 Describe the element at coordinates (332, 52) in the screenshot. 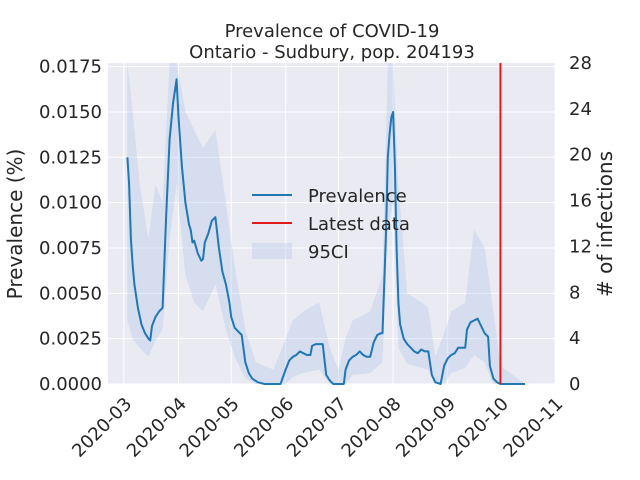

I see `chart-subtitle: Ontario - Sudbury, pop. 204193` at that location.